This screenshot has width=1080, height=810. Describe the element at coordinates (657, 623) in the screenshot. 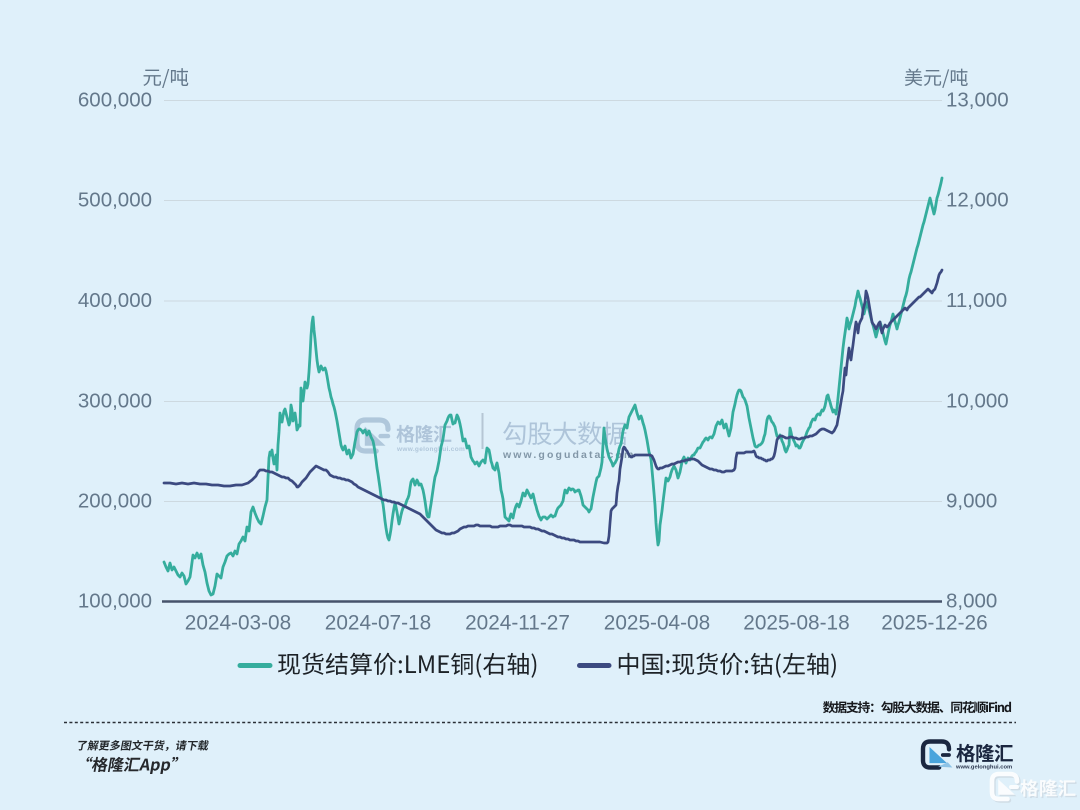

I see `svg-text: 2025-04-08` at that location.